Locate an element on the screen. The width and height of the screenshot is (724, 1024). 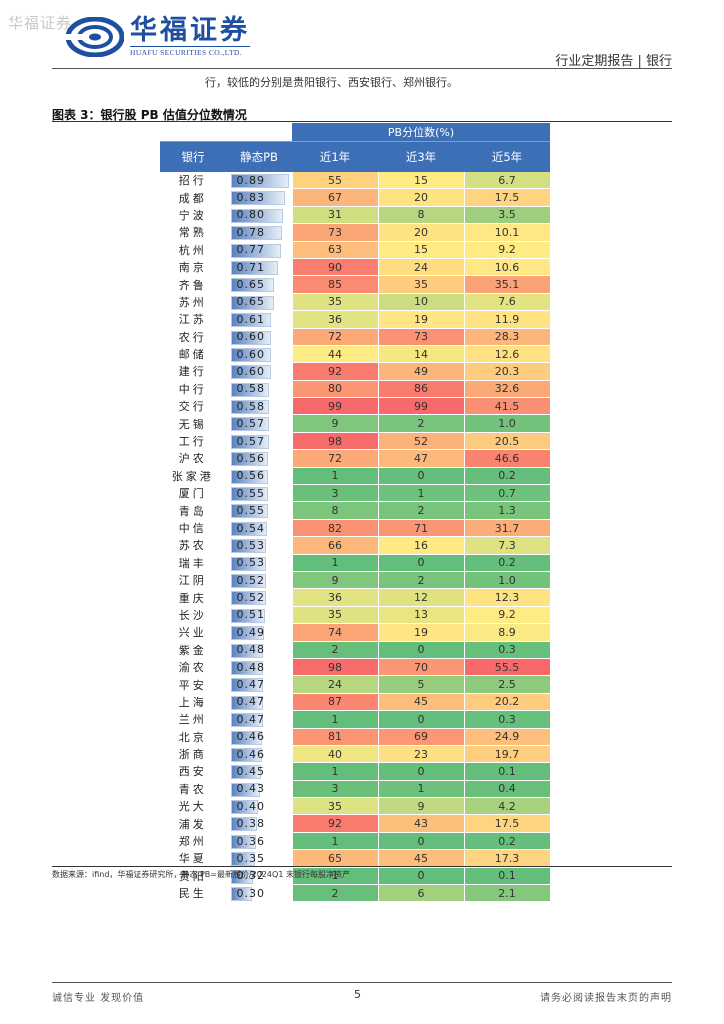
bank-name-cell: 邮储 is located at coordinates (193, 354).